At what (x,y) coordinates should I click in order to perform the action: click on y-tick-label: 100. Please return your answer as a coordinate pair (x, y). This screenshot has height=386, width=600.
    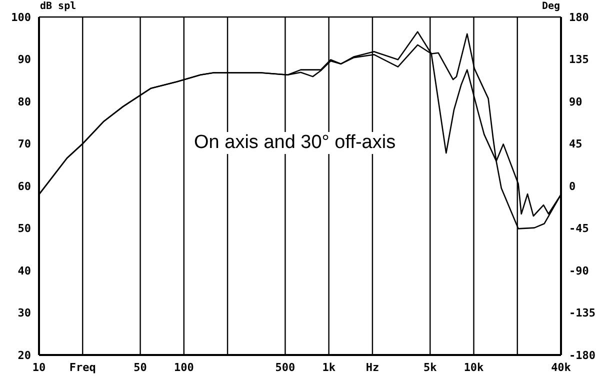
    Looking at the image, I should click on (21, 17).